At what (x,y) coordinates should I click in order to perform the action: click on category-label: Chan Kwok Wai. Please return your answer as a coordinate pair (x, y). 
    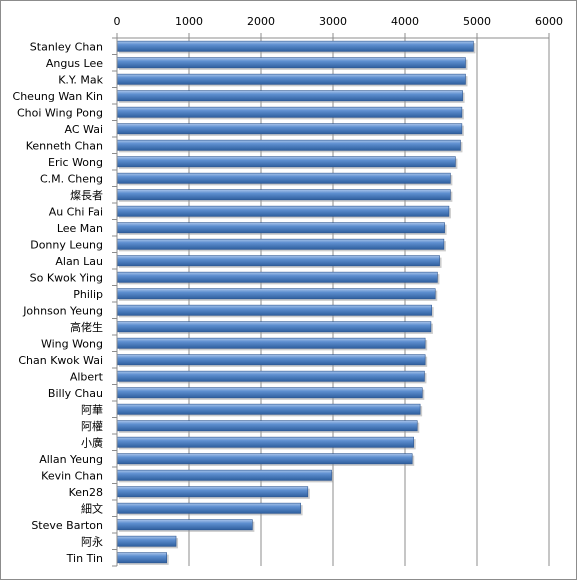
    Looking at the image, I should click on (60, 360).